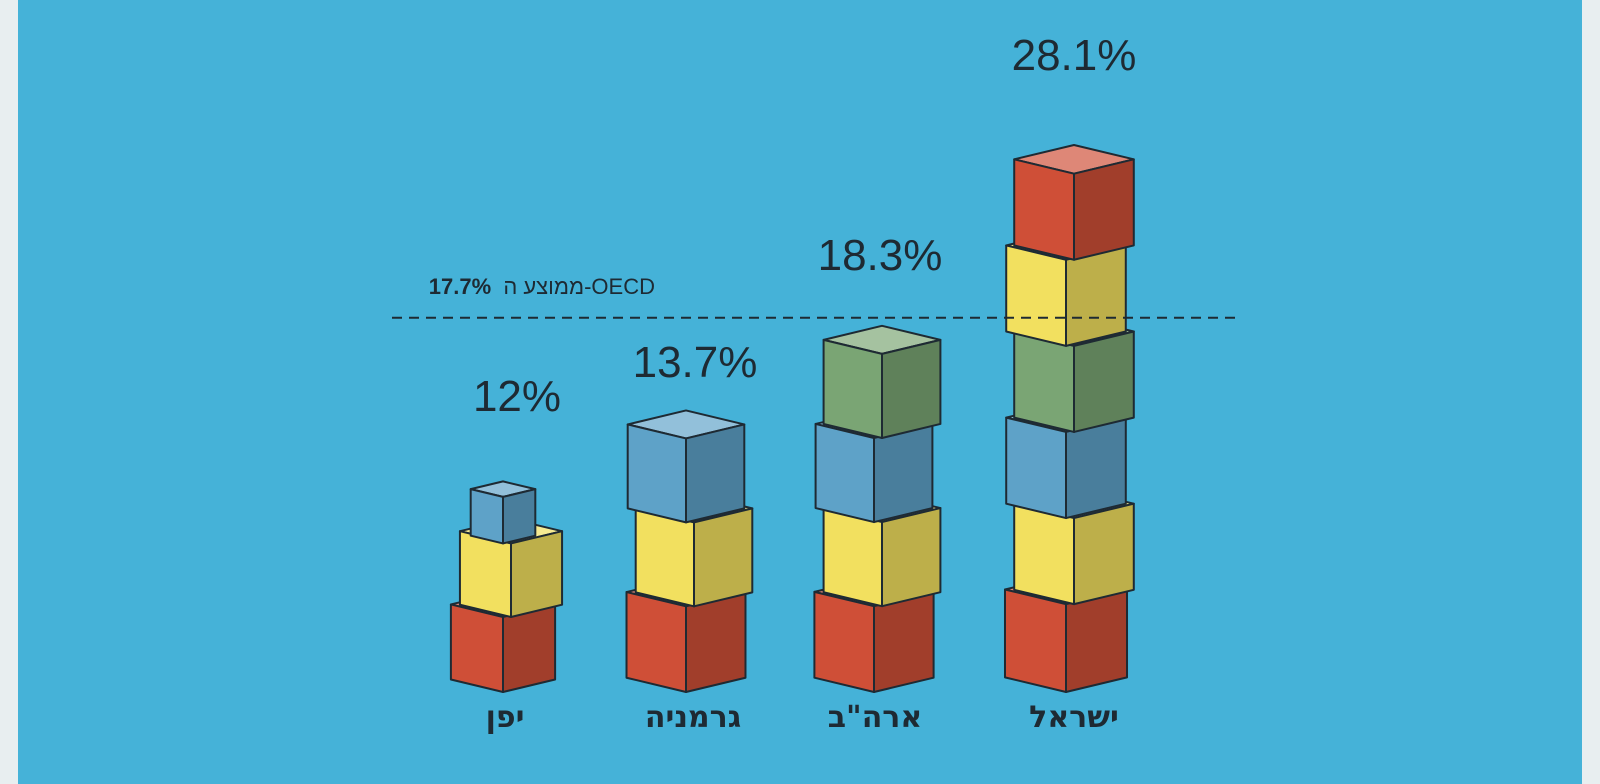 The height and width of the screenshot is (784, 1600). Describe the element at coordinates (695, 362) in the screenshot. I see `value-label-germany: 13.7%` at that location.